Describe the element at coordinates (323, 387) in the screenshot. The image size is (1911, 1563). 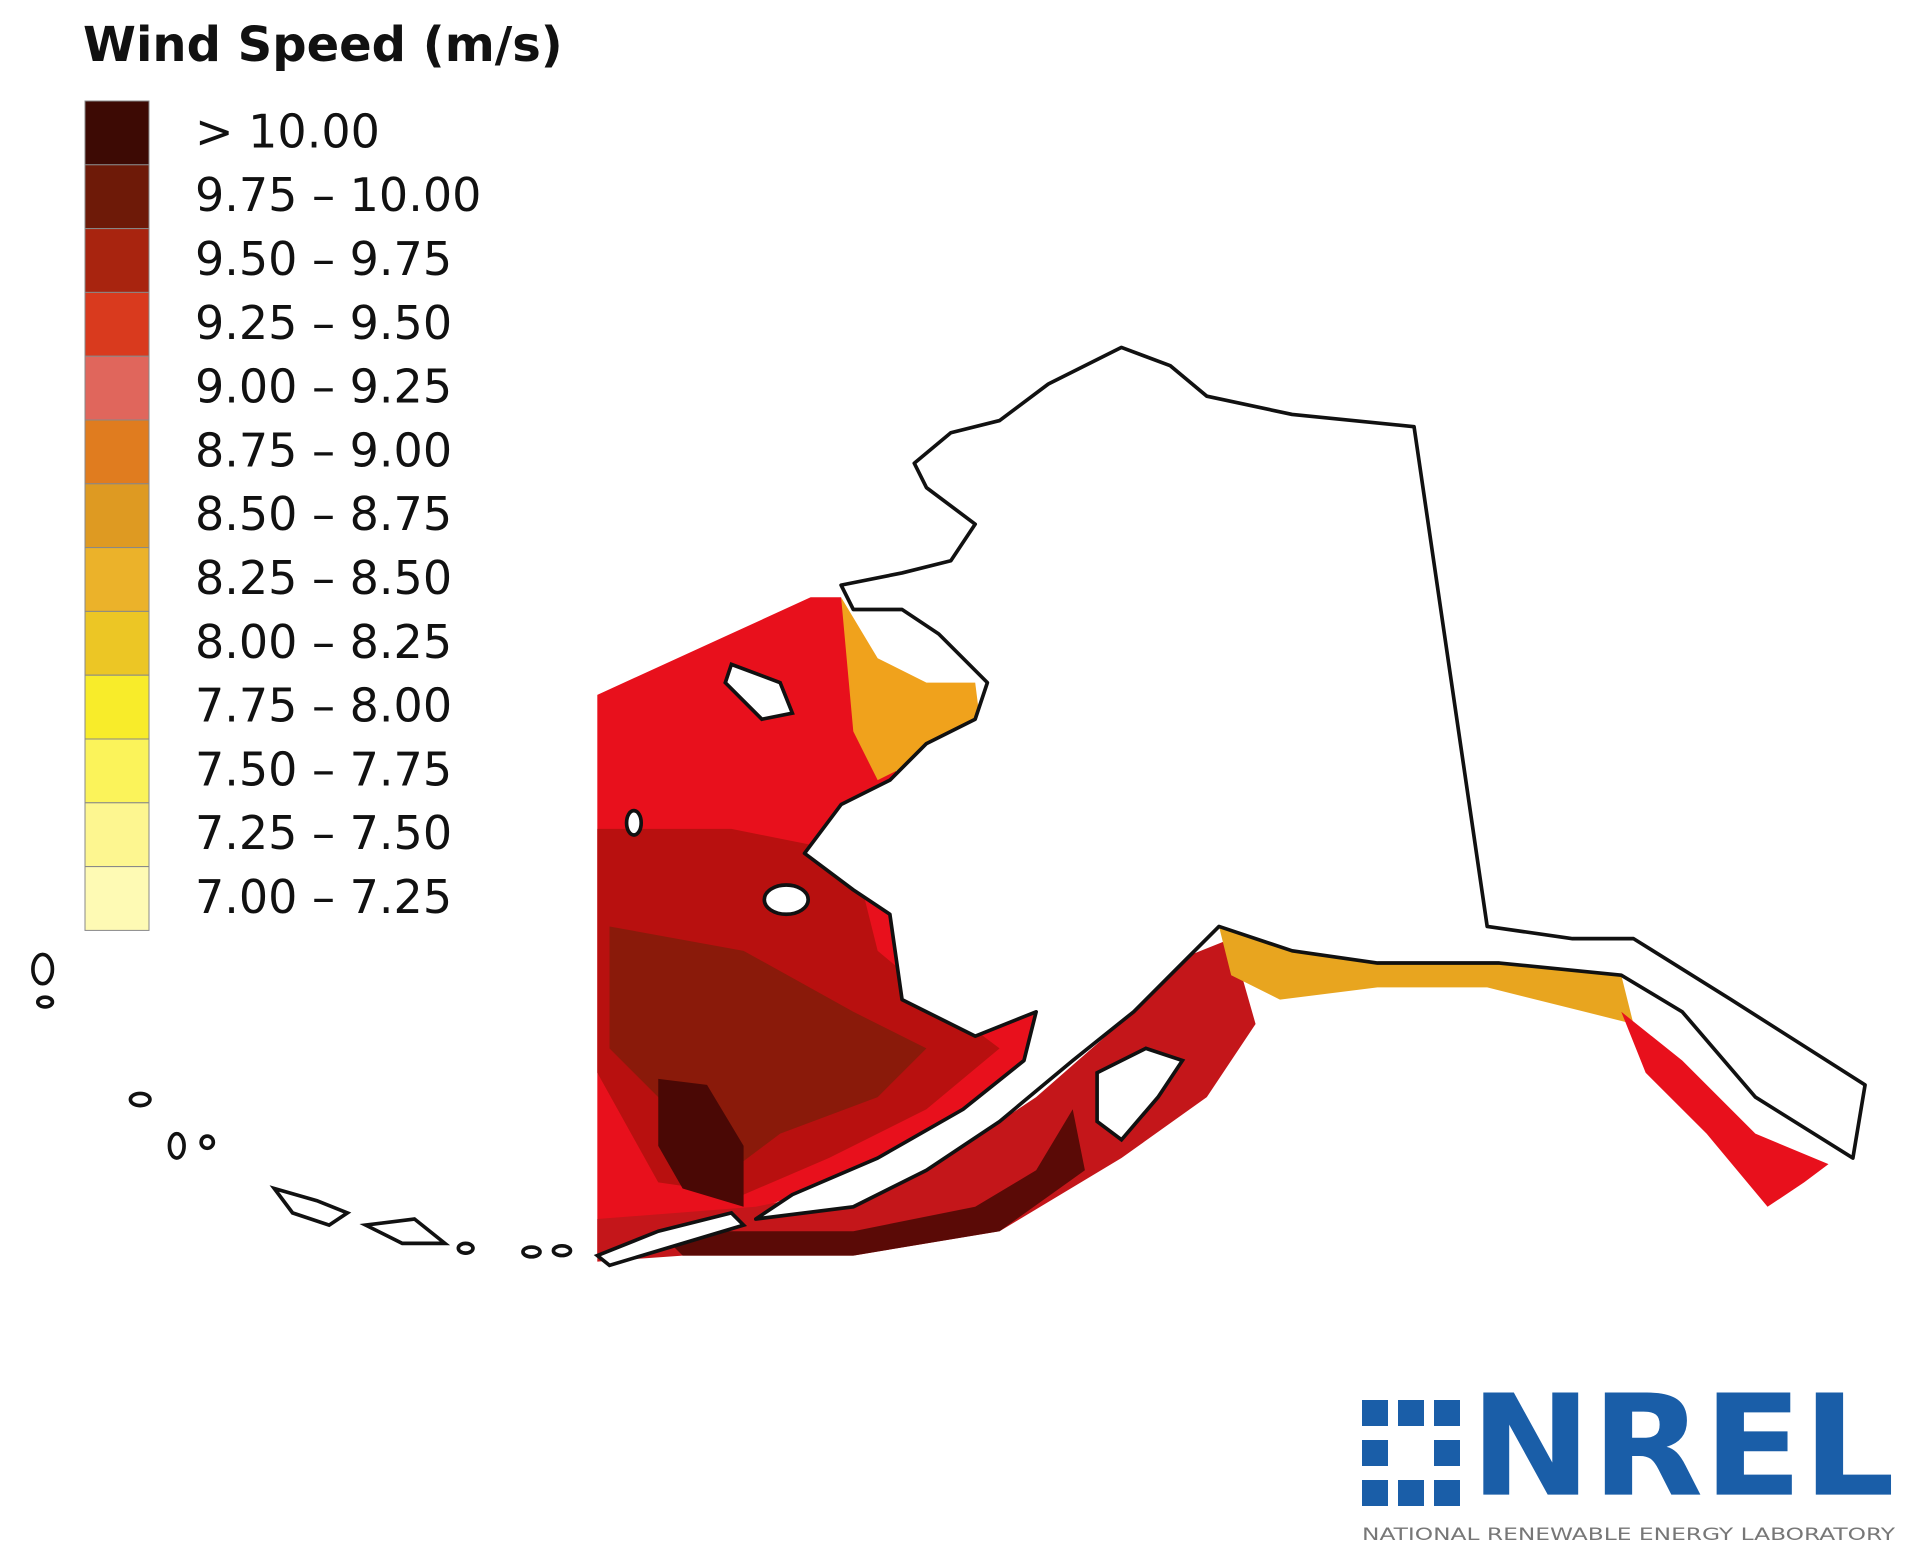
I see `legend-label: 9.00 – 9.25` at that location.